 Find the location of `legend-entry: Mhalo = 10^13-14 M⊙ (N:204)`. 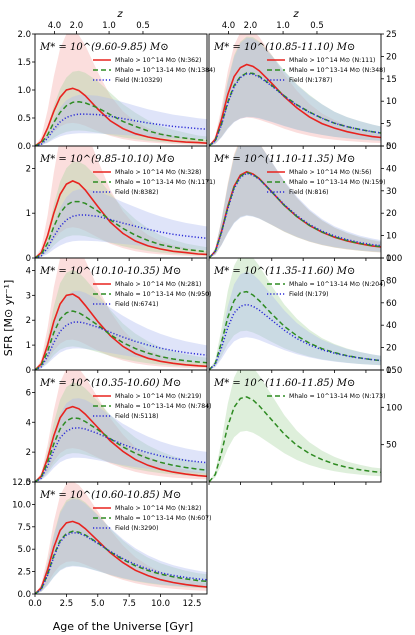

legend-entry: Mhalo = 10^13-14 M⊙ (N:204) is located at coordinates (337, 284).